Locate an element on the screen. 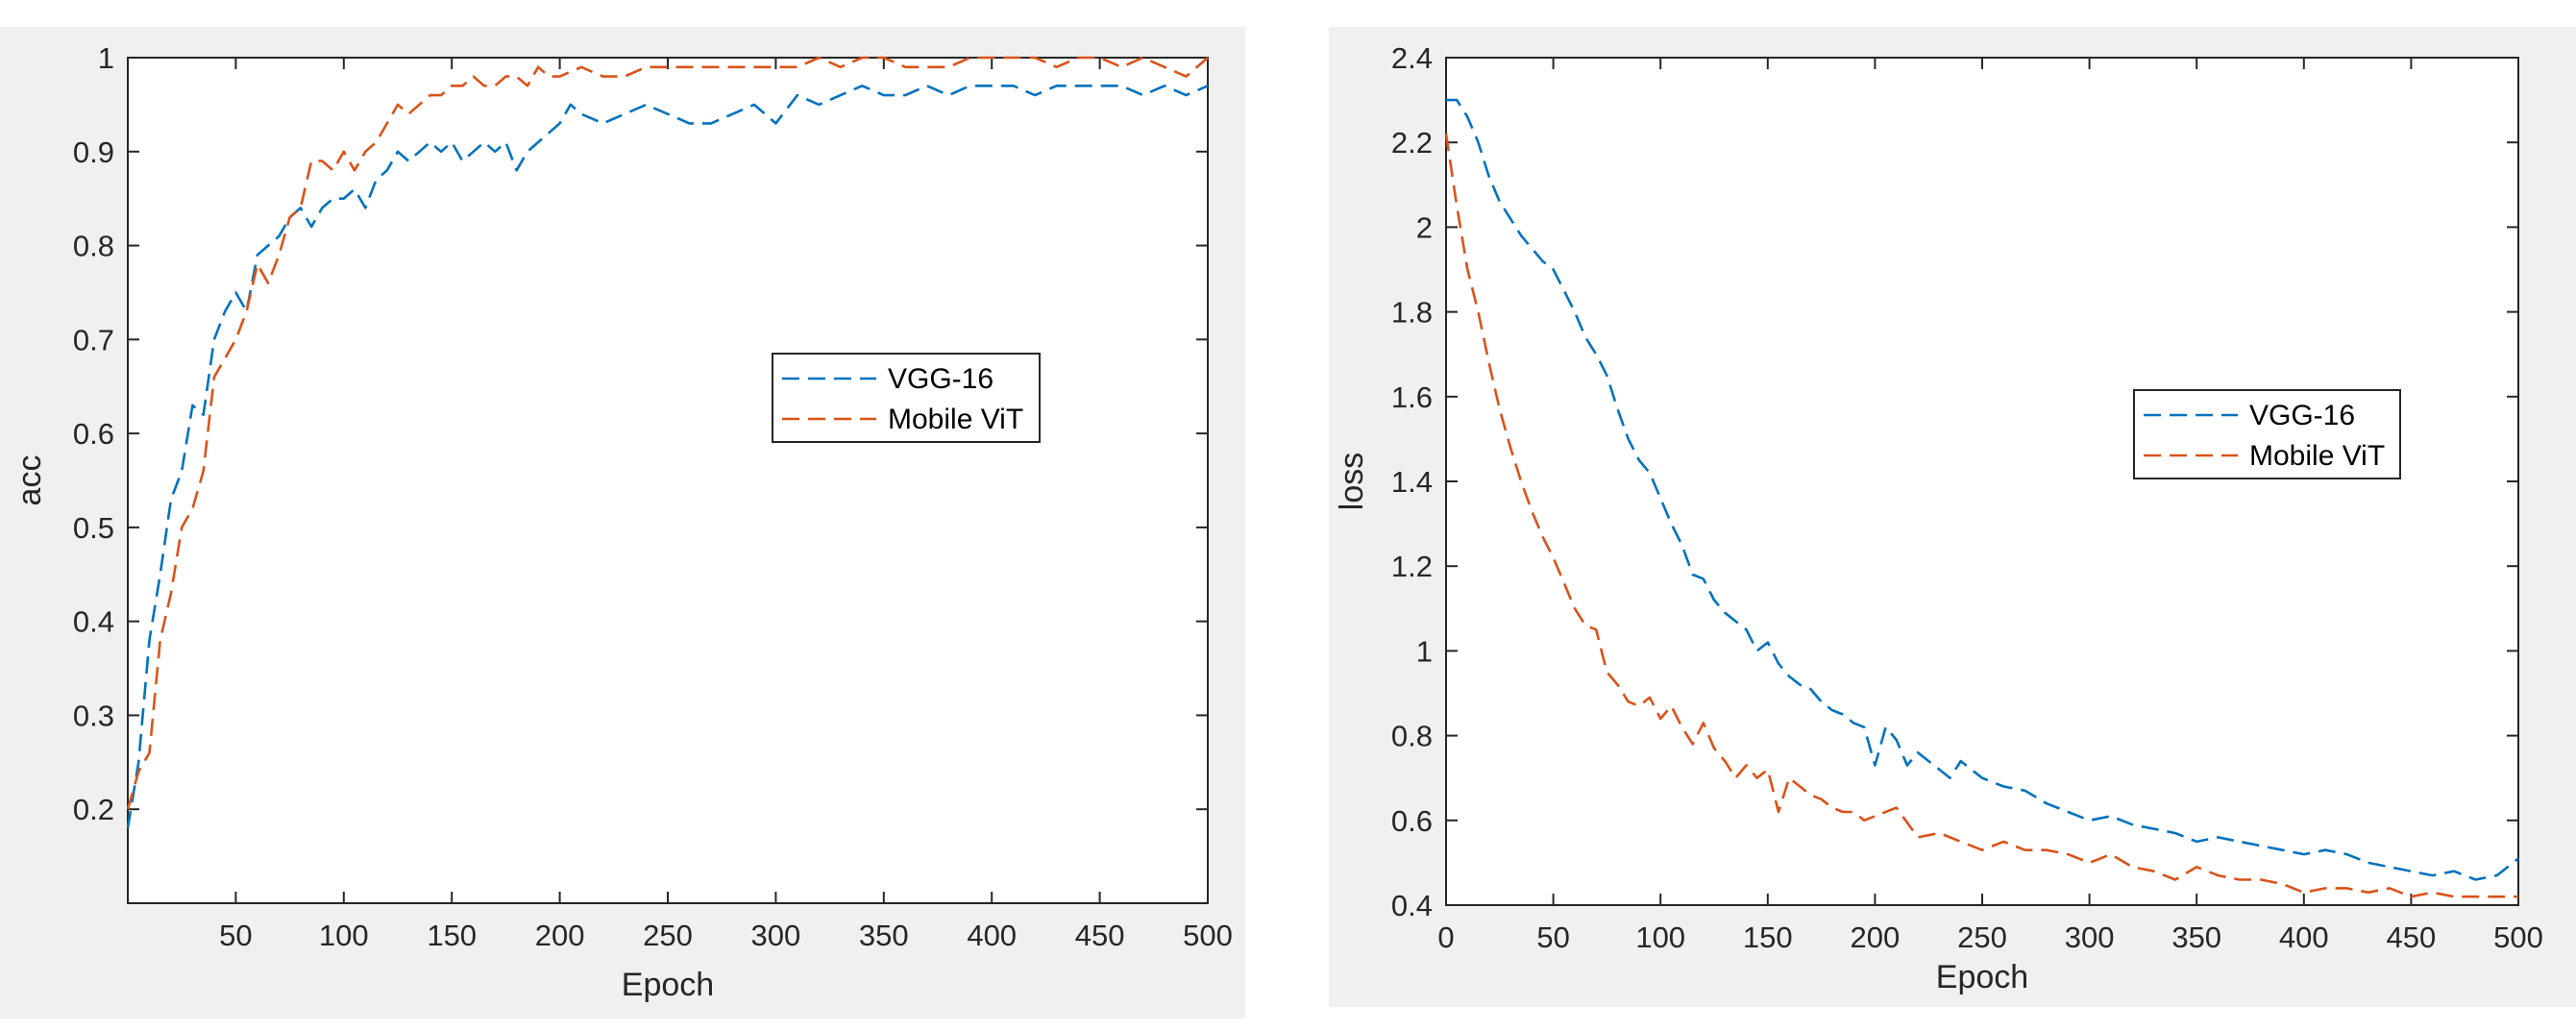 The image size is (2576, 1031). y-tick-label: 0.3 is located at coordinates (93, 715).